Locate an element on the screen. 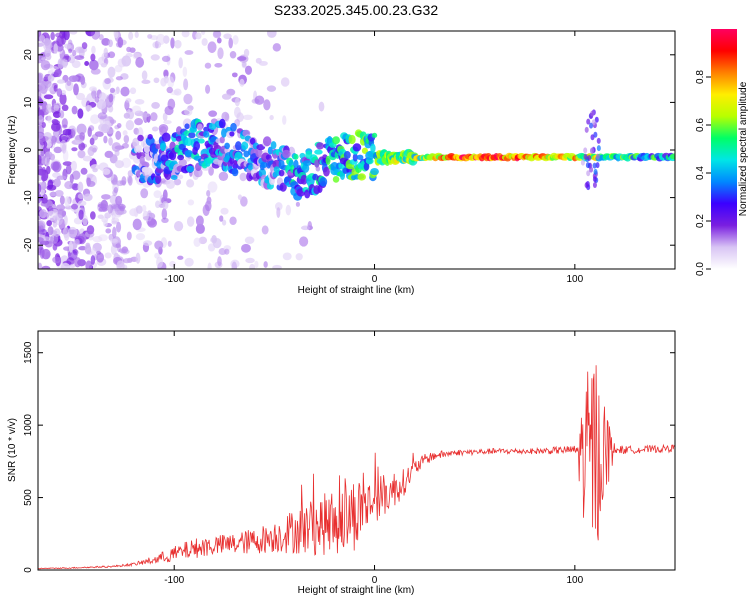  colorbar-tick-label: 0.2 is located at coordinates (700, 221).